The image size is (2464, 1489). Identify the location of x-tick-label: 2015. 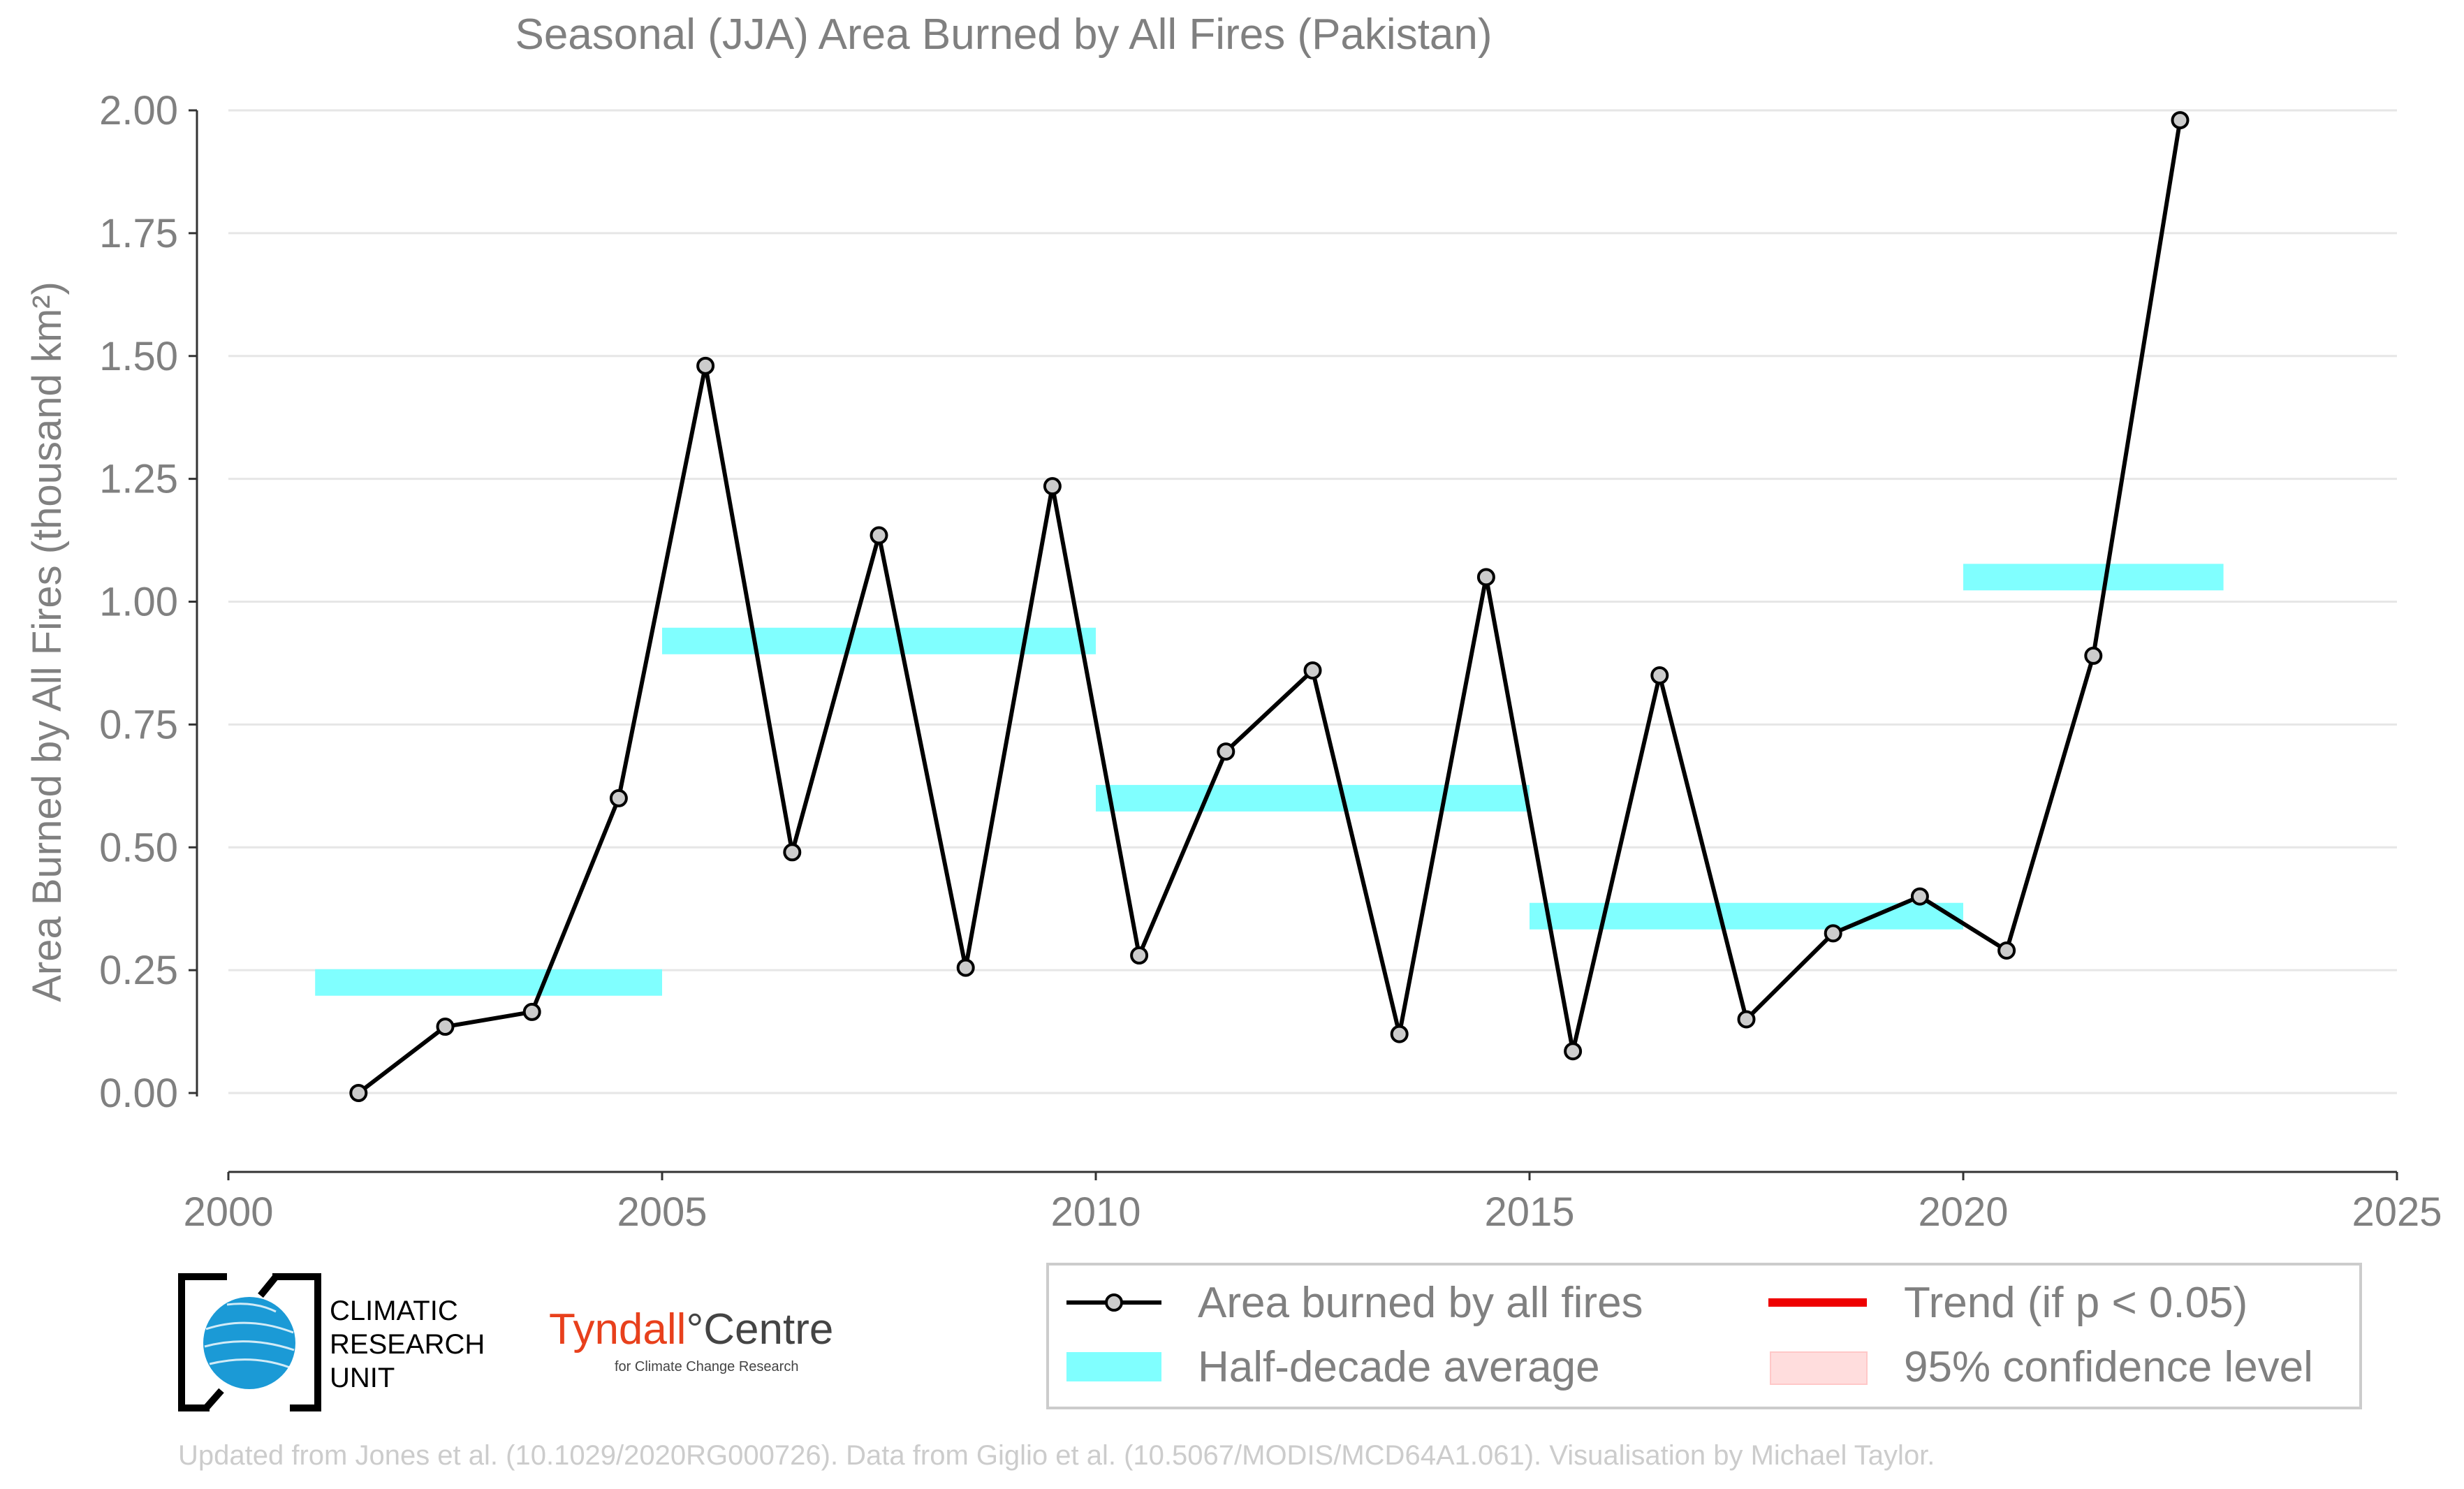
(1529, 1212).